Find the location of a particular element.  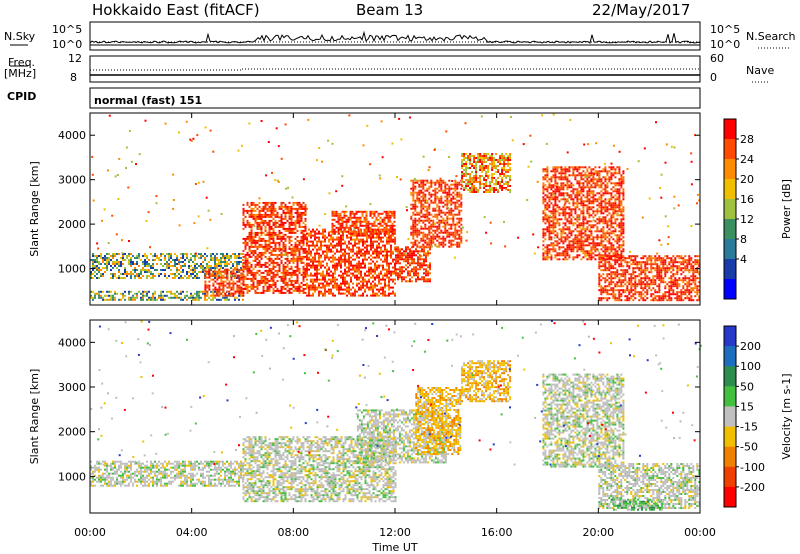

freq-frame is located at coordinates (395, 69).